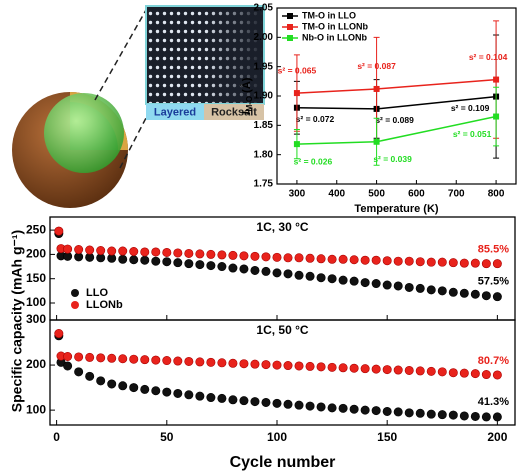  I want to click on error-annotation: s² = 0.072, so click(315, 119).